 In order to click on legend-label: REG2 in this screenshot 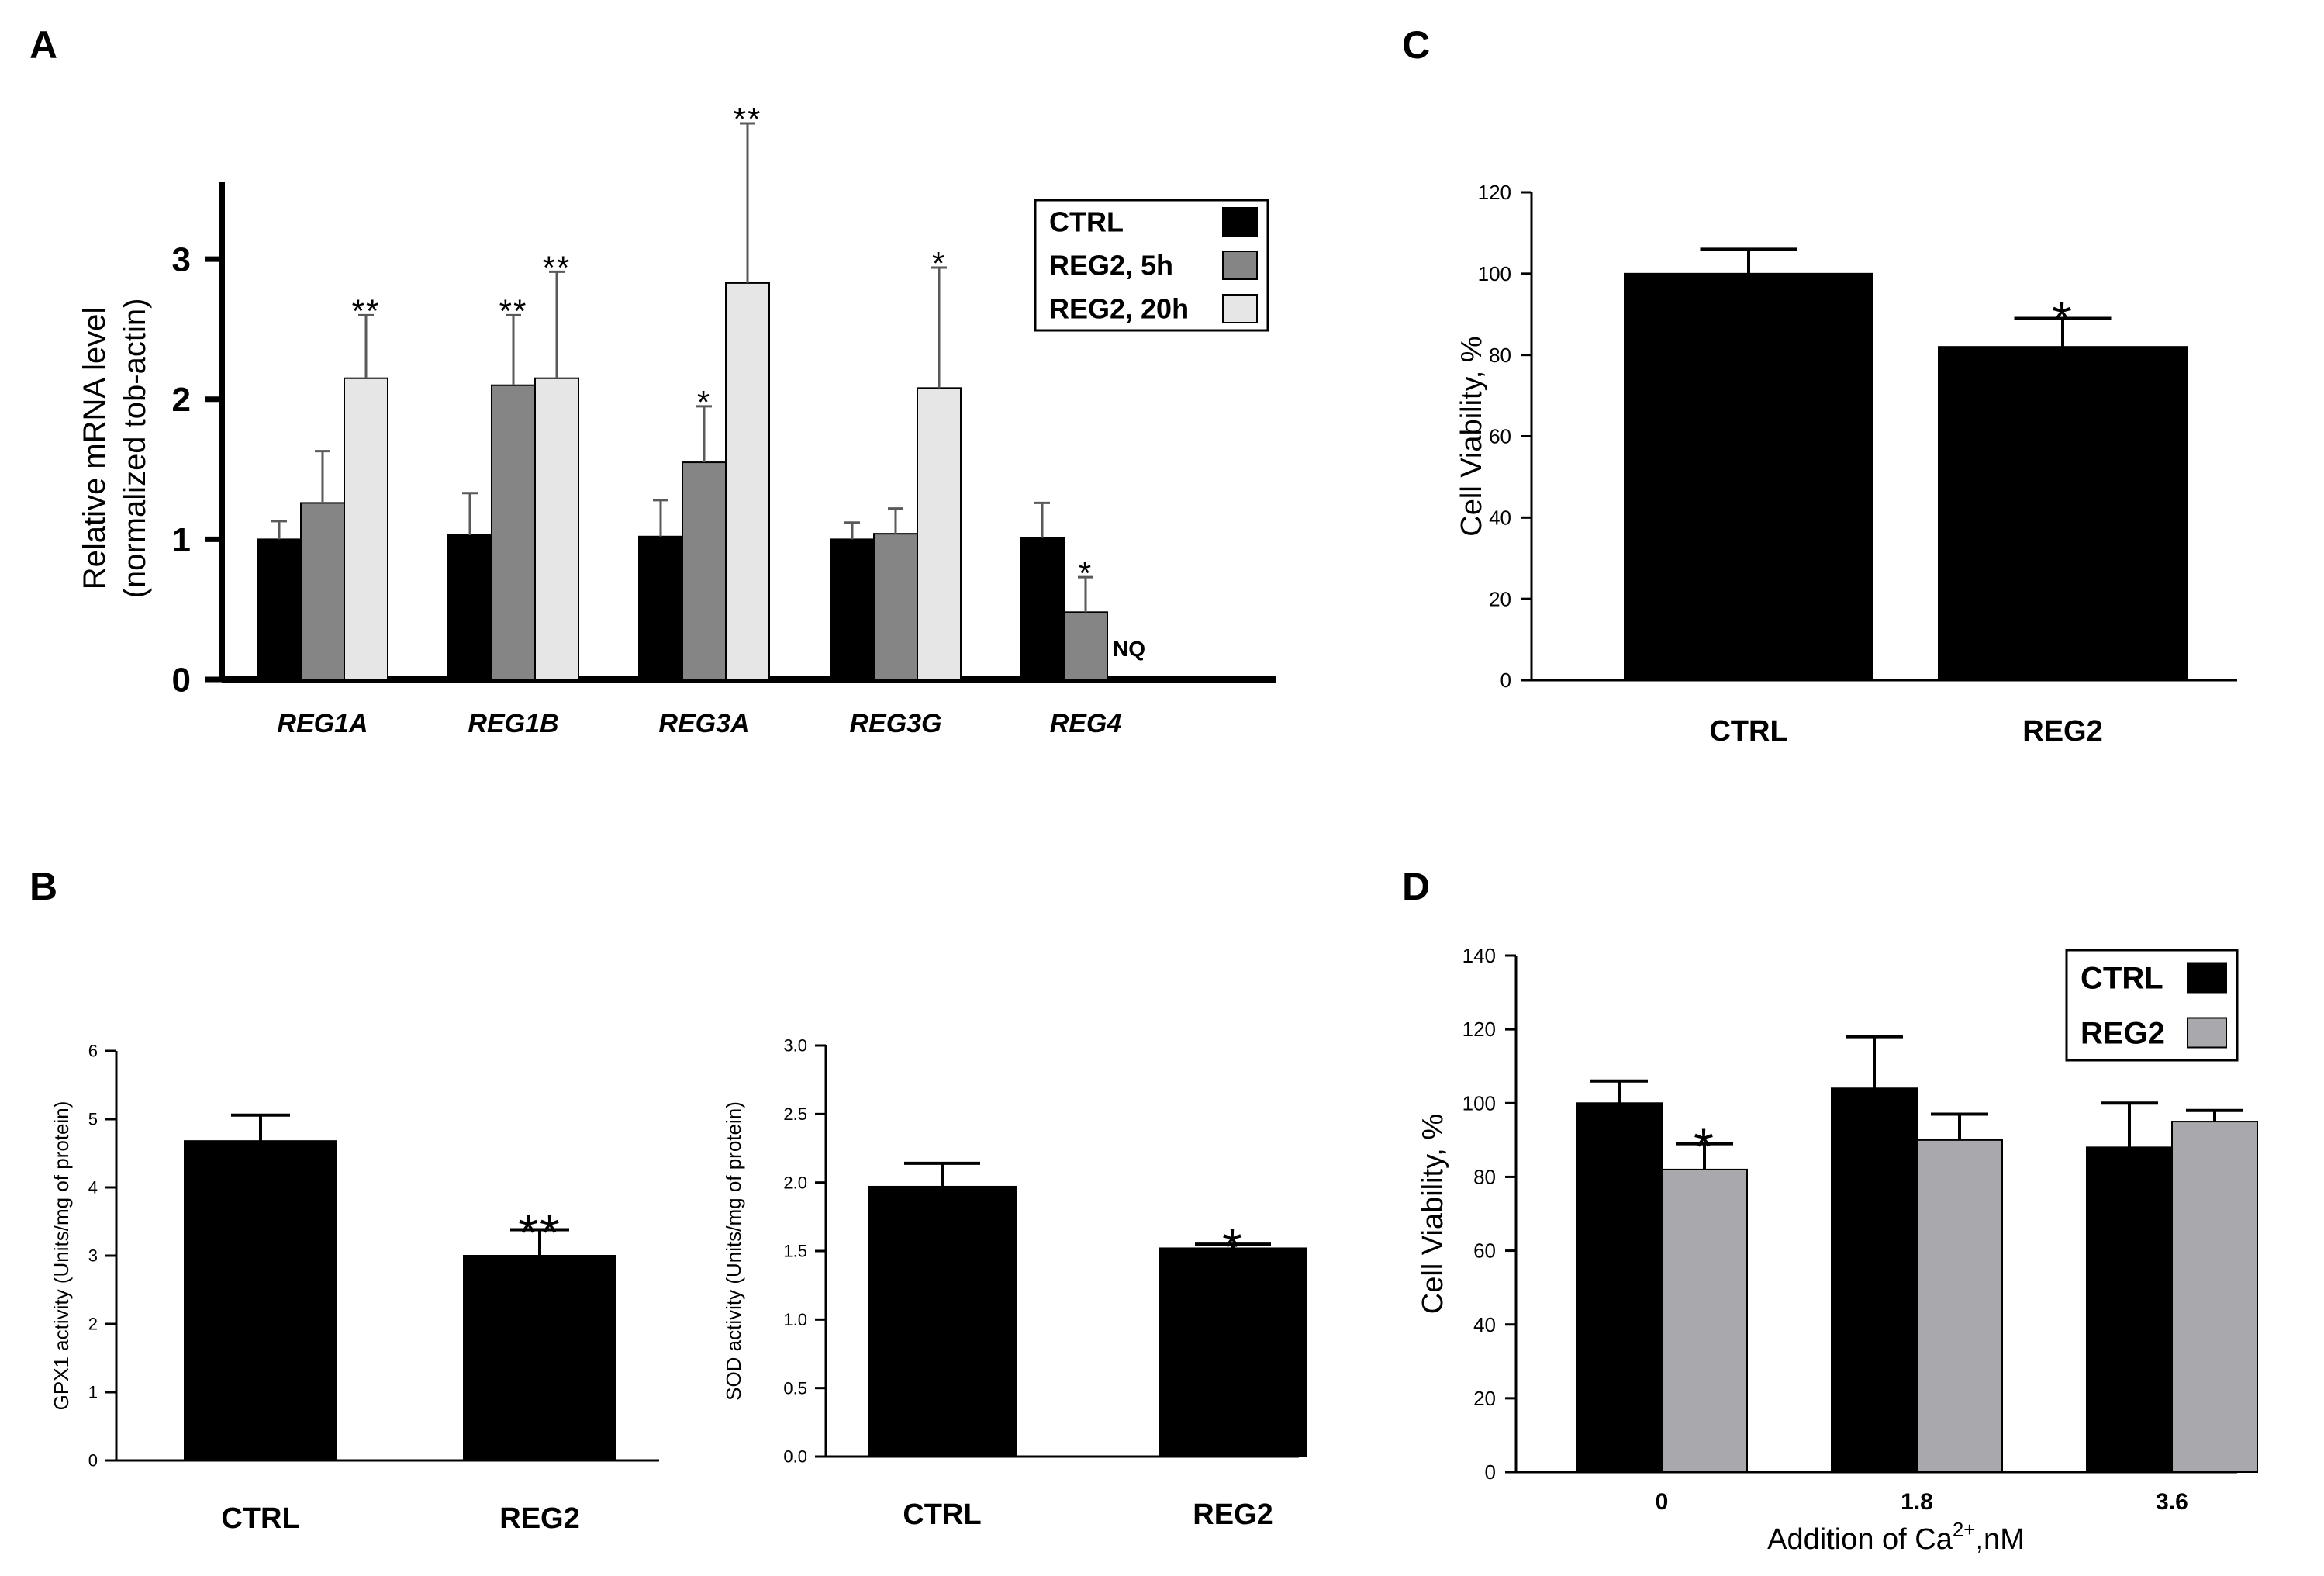, I will do `click(2123, 1034)`.